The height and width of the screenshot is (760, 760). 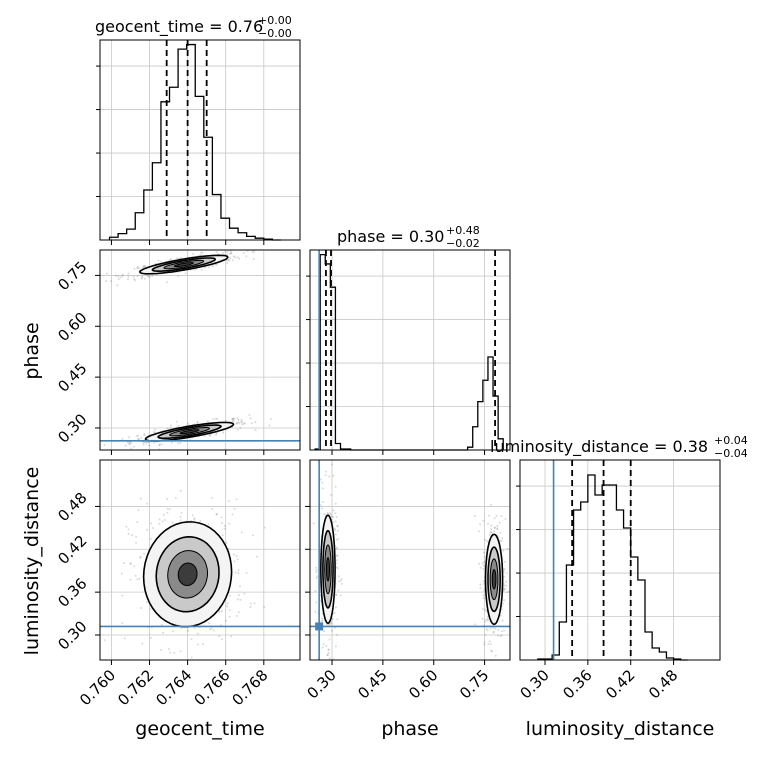 I want to click on x-tick-label-geocent_time: 0.766, so click(x=211, y=687).